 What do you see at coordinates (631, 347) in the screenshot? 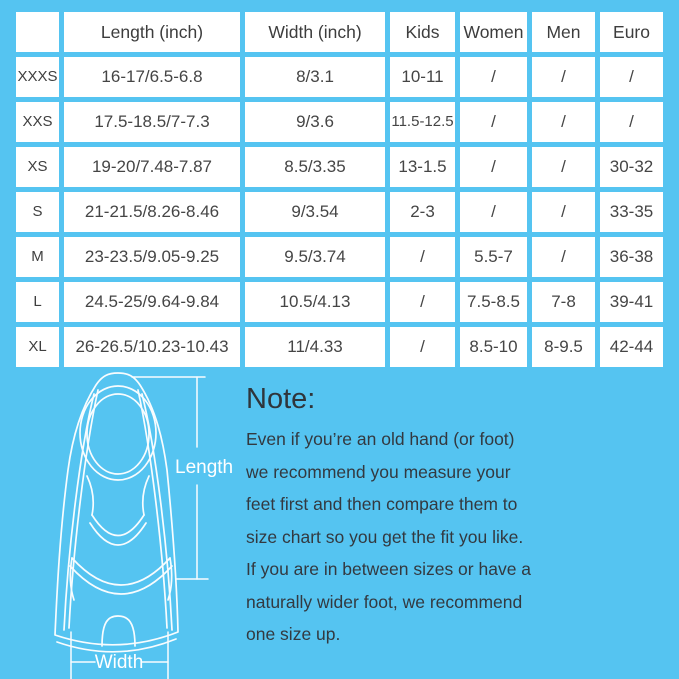
I see `table-cell: 42-44` at bounding box center [631, 347].